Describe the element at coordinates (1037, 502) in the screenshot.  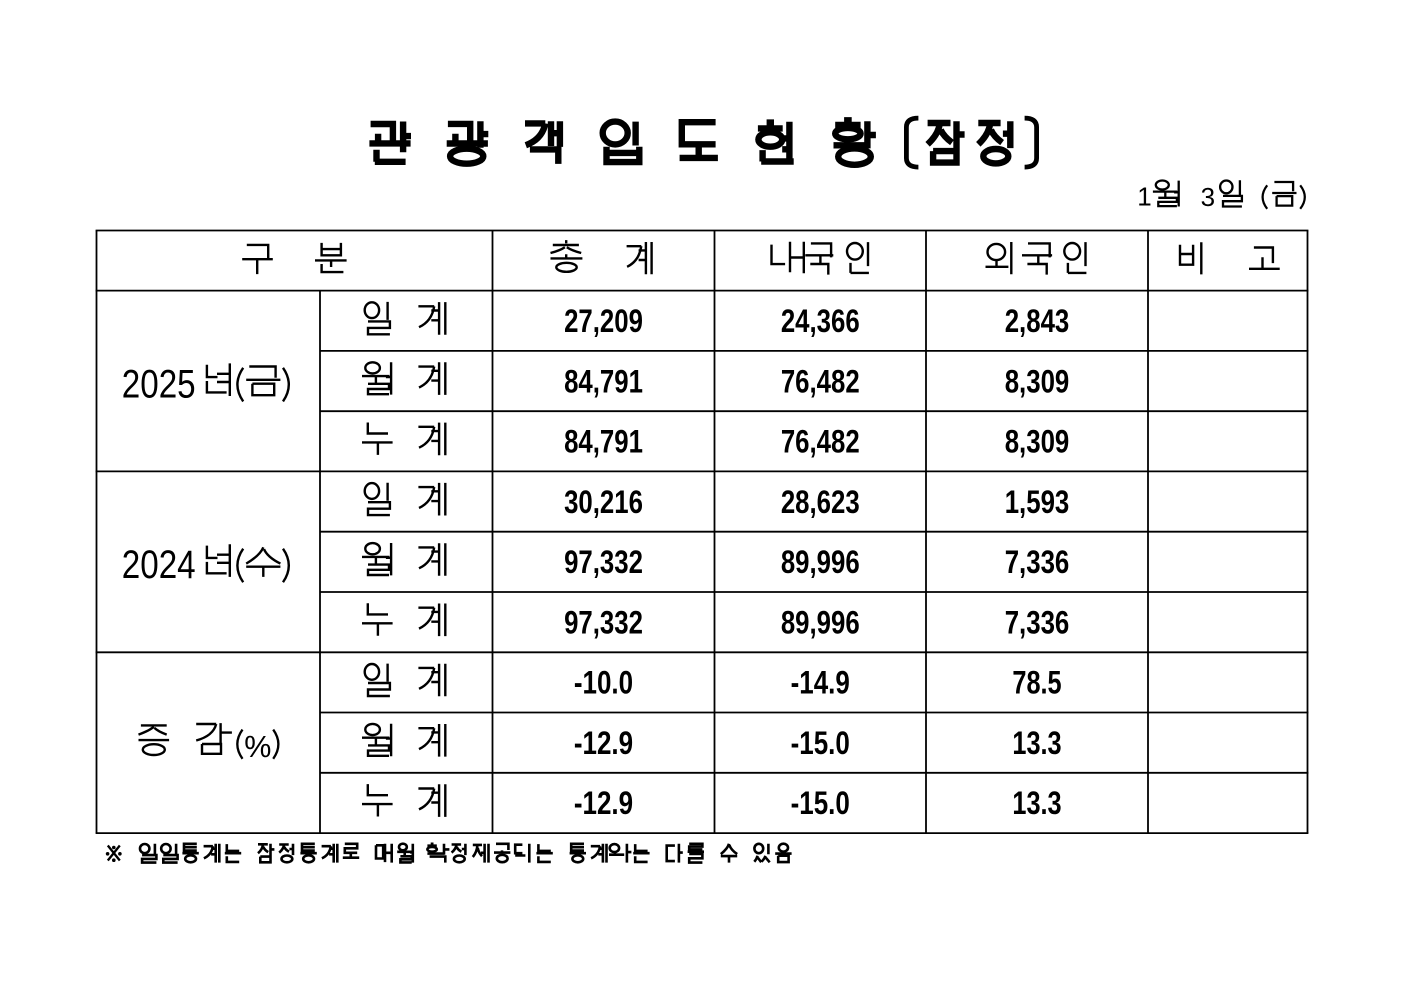
I see `svg-text: 1,593` at that location.